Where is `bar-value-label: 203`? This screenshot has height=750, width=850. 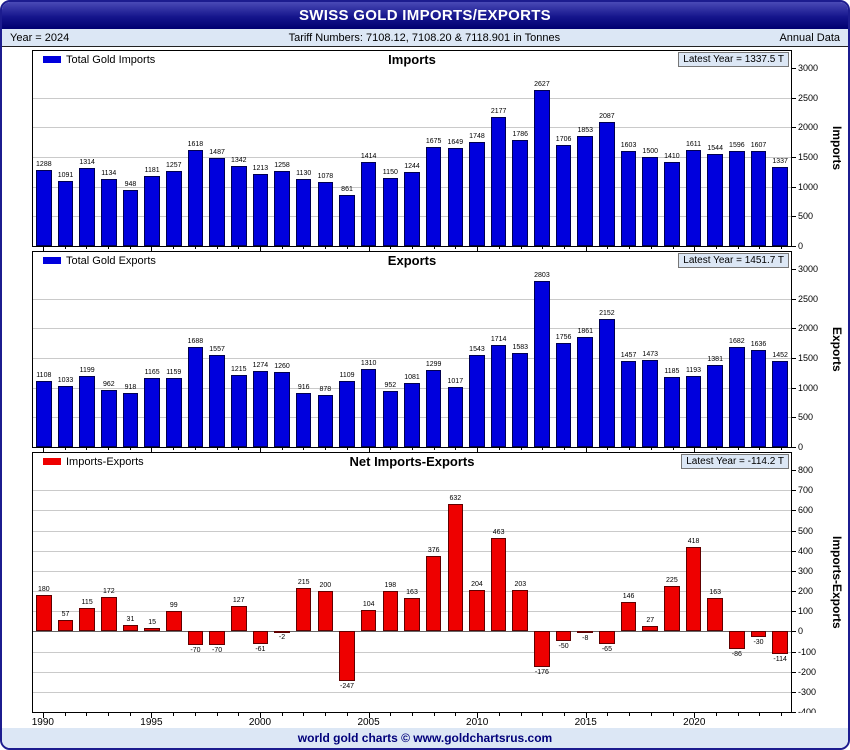
bar-value-label: 203 is located at coordinates (520, 585).